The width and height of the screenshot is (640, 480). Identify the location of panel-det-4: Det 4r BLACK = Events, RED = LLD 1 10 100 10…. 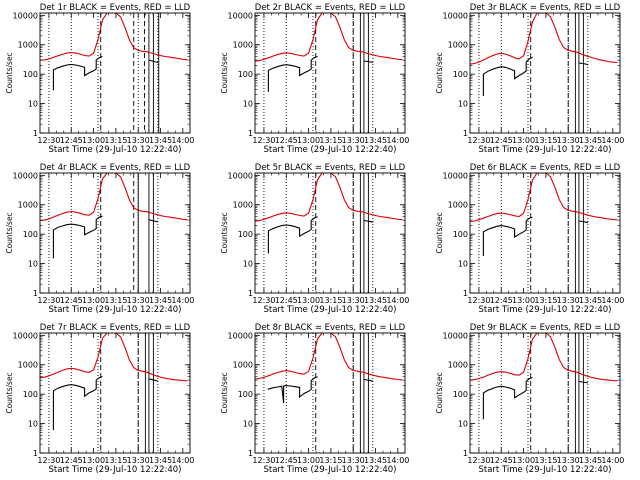
(99, 239).